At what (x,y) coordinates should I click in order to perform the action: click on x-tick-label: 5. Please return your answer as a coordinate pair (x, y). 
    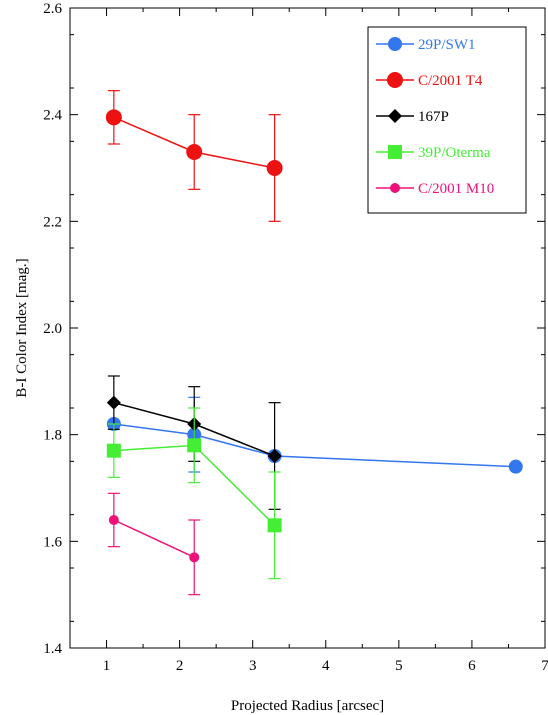
    Looking at the image, I should click on (399, 666).